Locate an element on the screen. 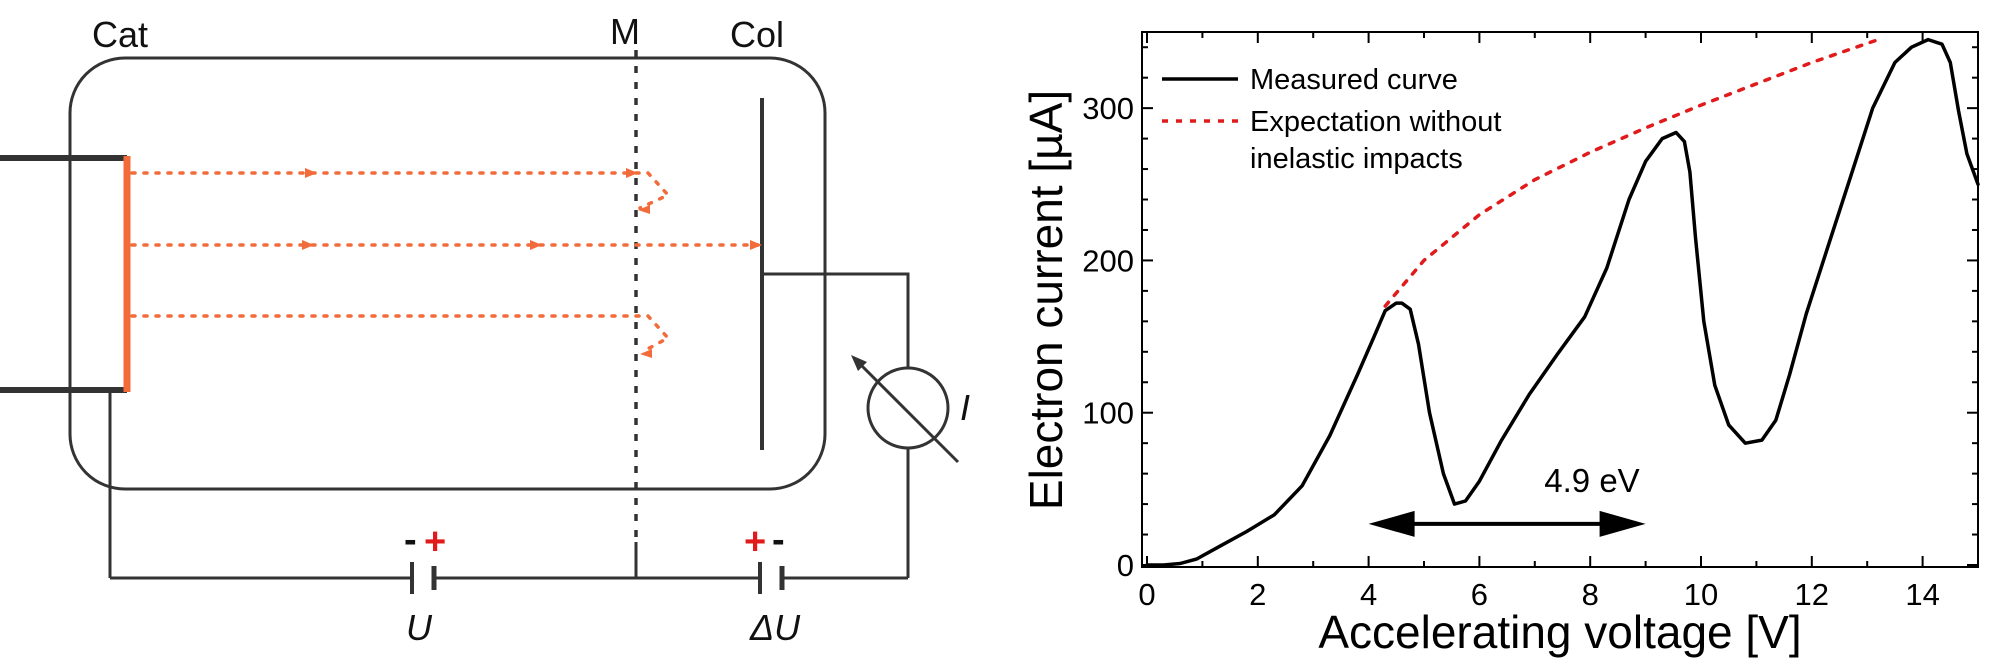 Image resolution: width=2015 pixels, height=667 pixels. polarity-marks: - + + - is located at coordinates (594, 541).